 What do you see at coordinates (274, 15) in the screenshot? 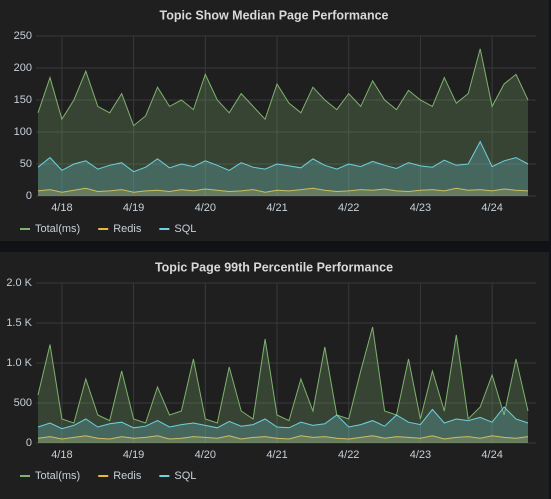
I see `chart-title: Topic Show Median Page Performance` at bounding box center [274, 15].